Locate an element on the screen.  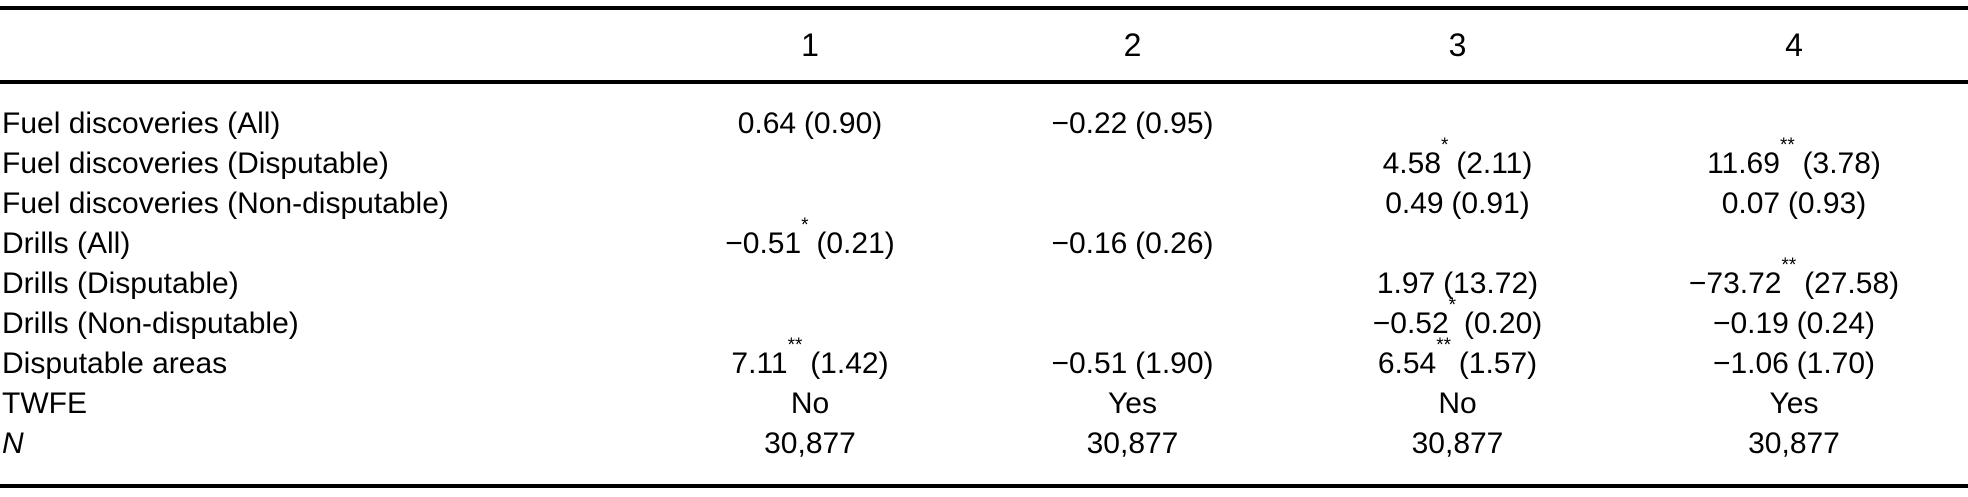
row-label: Drills (All) is located at coordinates (66, 243).